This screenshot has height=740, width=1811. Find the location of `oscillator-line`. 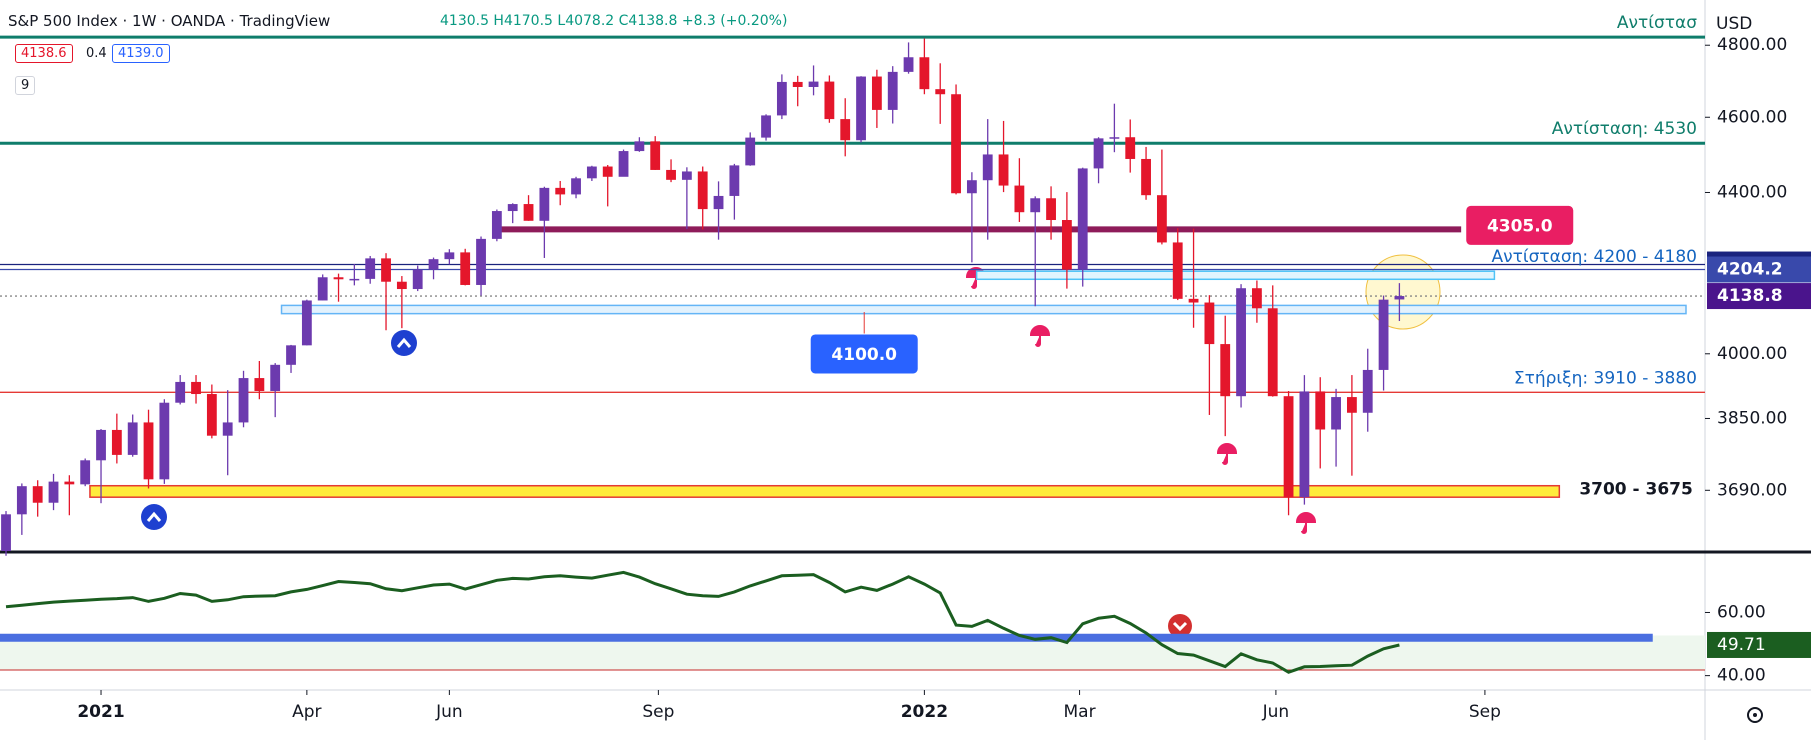

oscillator-line is located at coordinates (702, 622).